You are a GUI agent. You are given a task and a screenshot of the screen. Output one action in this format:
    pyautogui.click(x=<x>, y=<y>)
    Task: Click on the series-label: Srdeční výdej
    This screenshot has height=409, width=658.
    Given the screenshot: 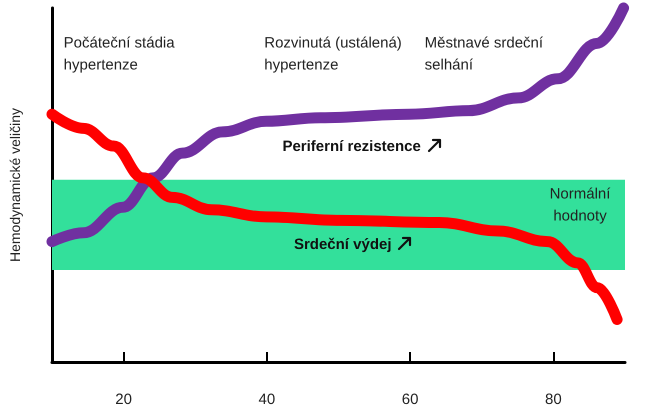 What is the action you would take?
    pyautogui.click(x=343, y=245)
    